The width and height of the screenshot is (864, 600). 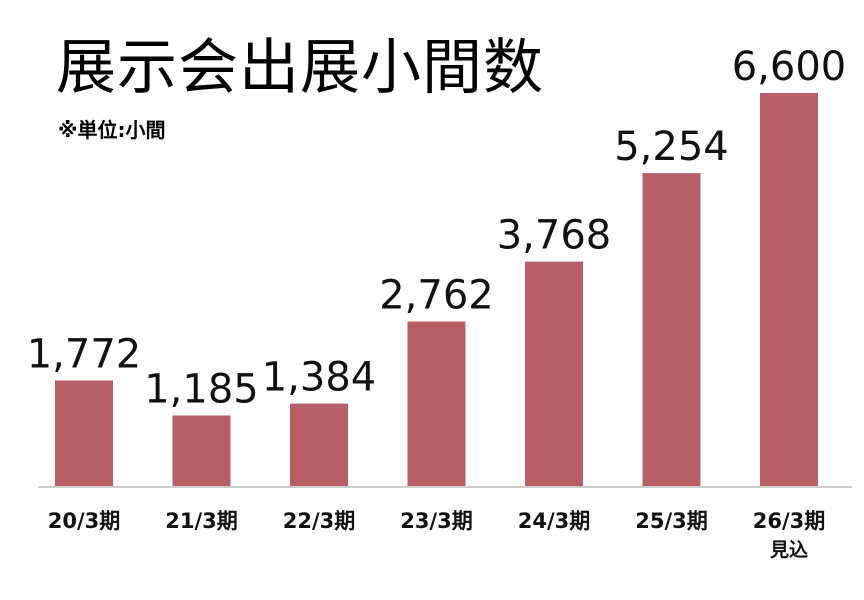 What do you see at coordinates (84, 354) in the screenshot?
I see `data-label: 1,772` at bounding box center [84, 354].